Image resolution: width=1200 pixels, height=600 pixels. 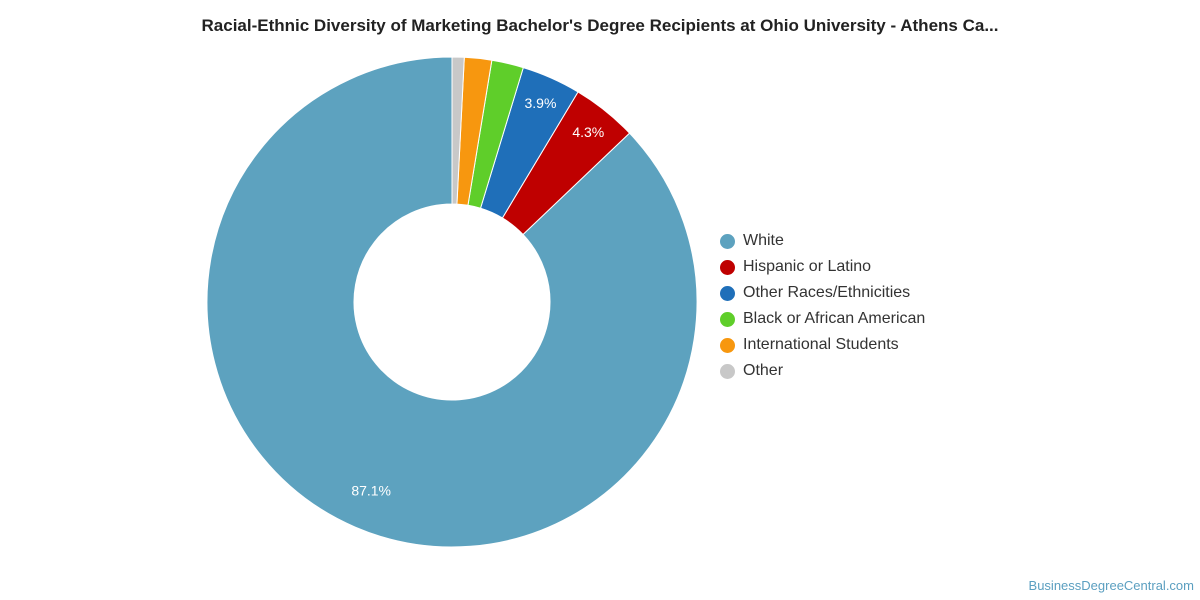 I want to click on legend-label: White, so click(x=763, y=240).